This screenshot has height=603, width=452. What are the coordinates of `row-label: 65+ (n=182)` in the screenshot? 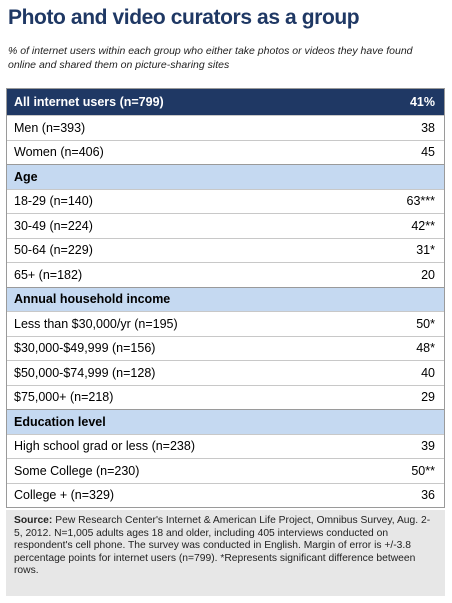 It's located at (48, 274).